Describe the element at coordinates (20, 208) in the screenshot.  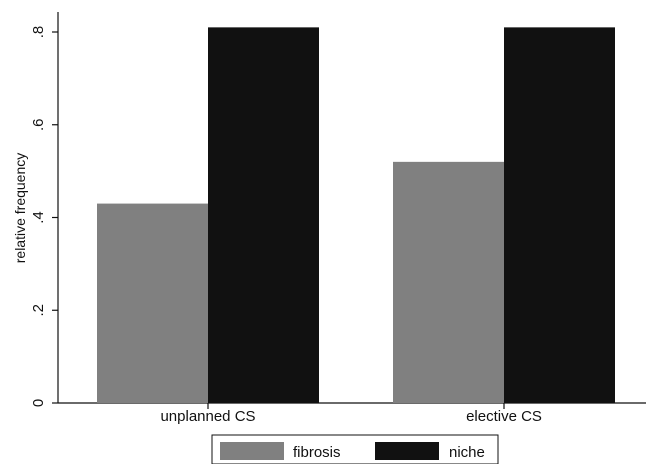
I see `y-axis-label: relative frequency` at that location.